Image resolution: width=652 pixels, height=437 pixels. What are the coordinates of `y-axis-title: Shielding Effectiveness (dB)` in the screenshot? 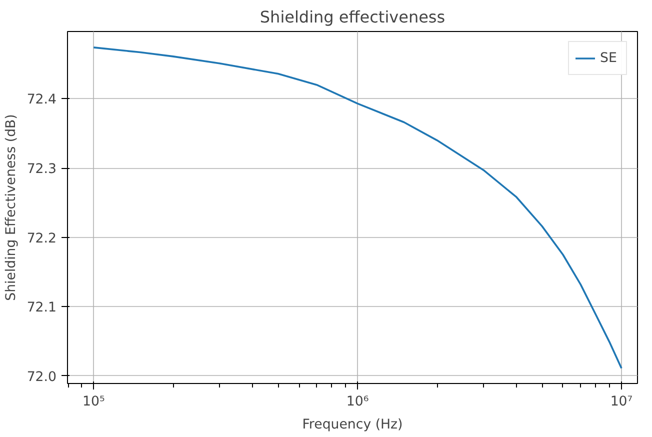 It's located at (11, 207).